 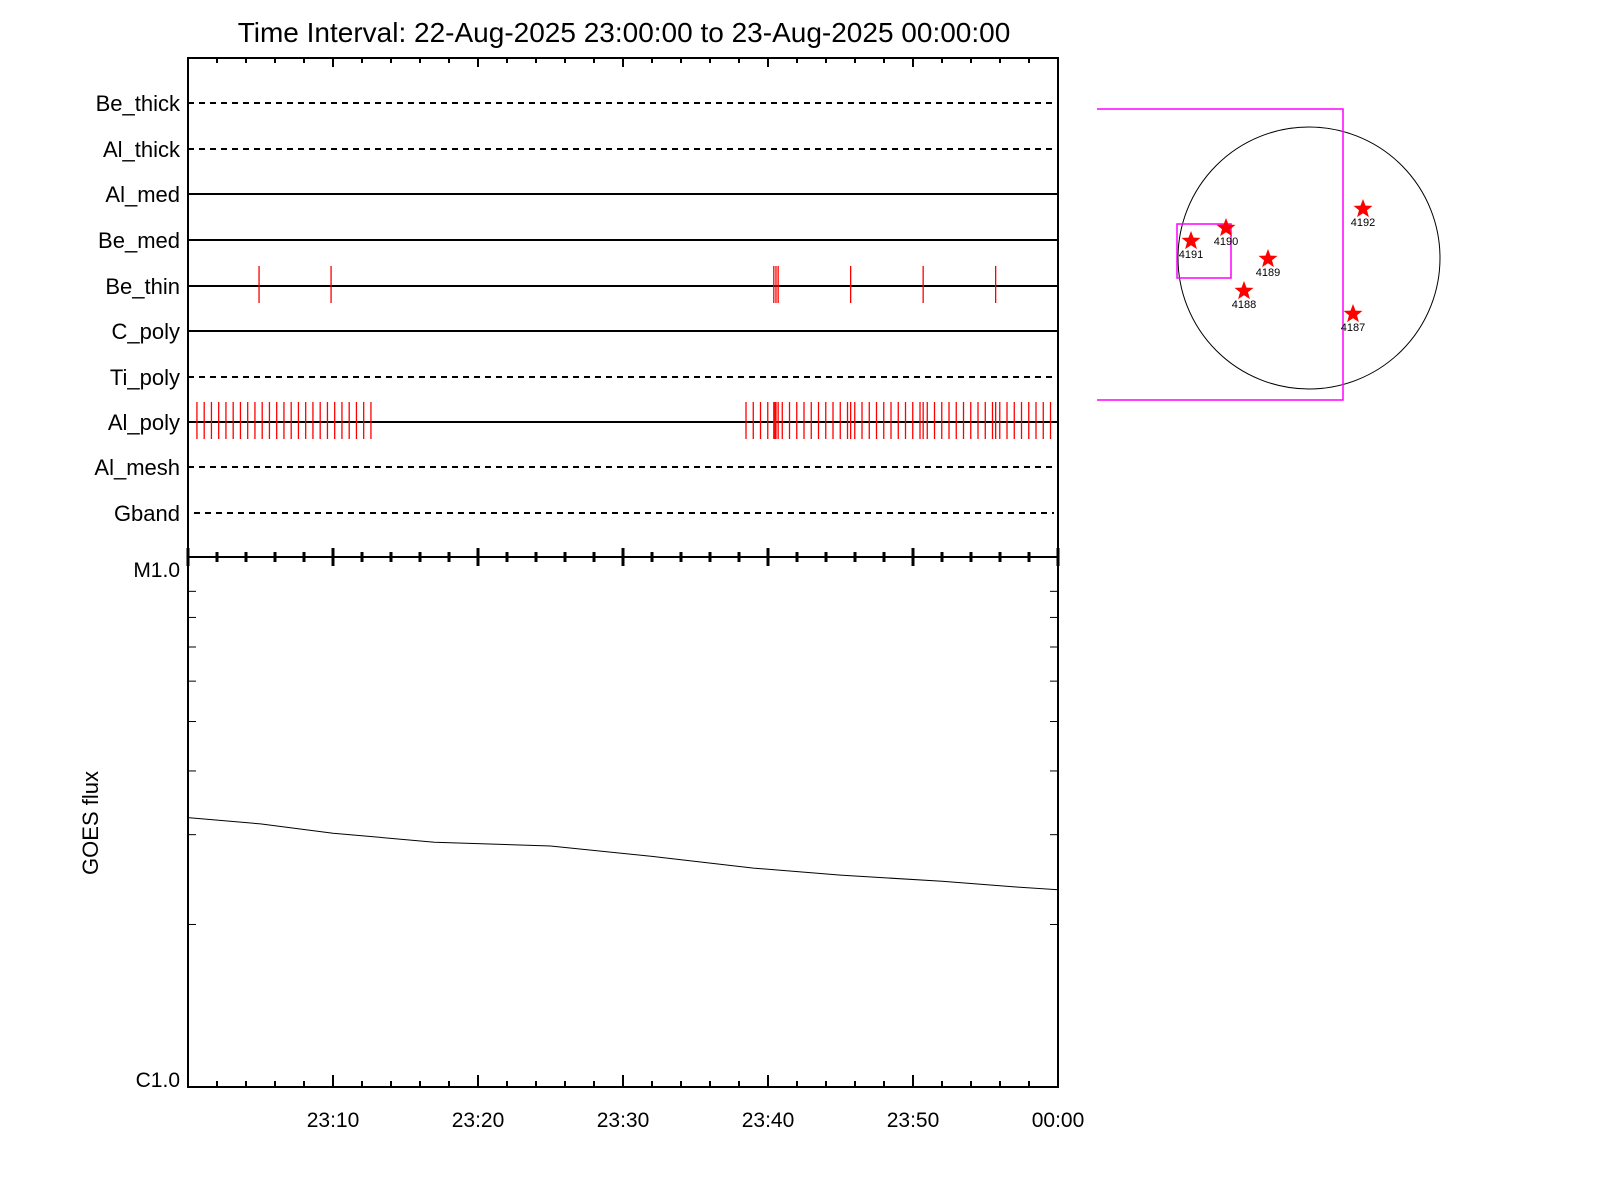 I want to click on channel-label: Al_med, so click(x=142, y=194).